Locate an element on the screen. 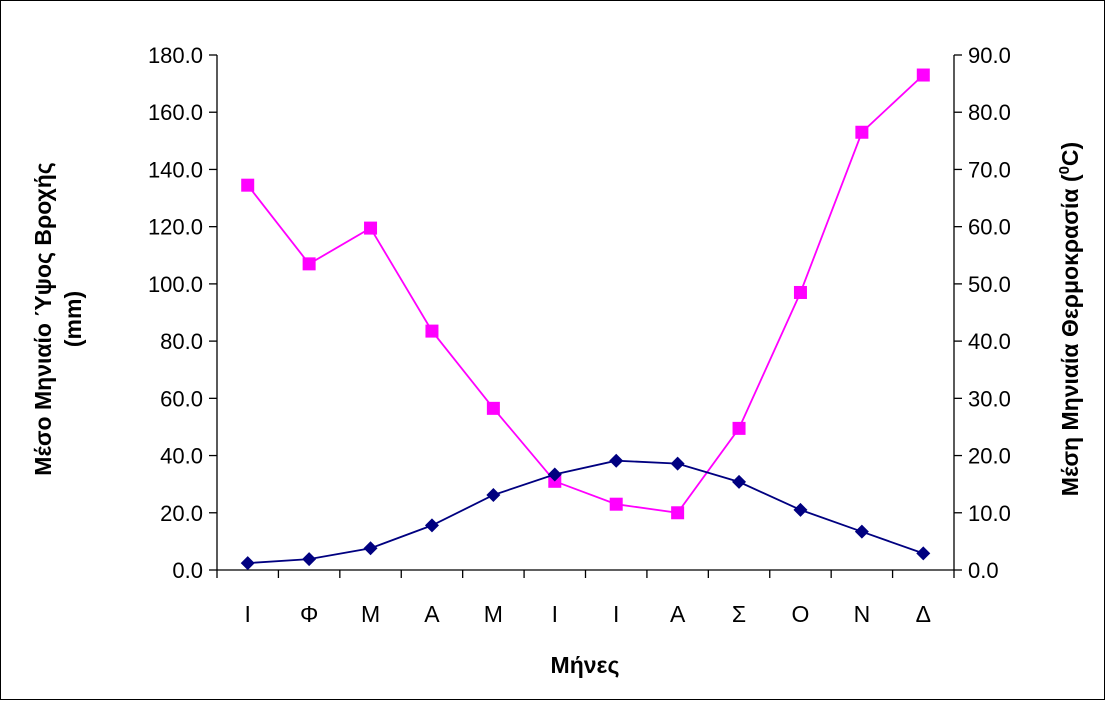  x-category-label: Σ is located at coordinates (739, 614).